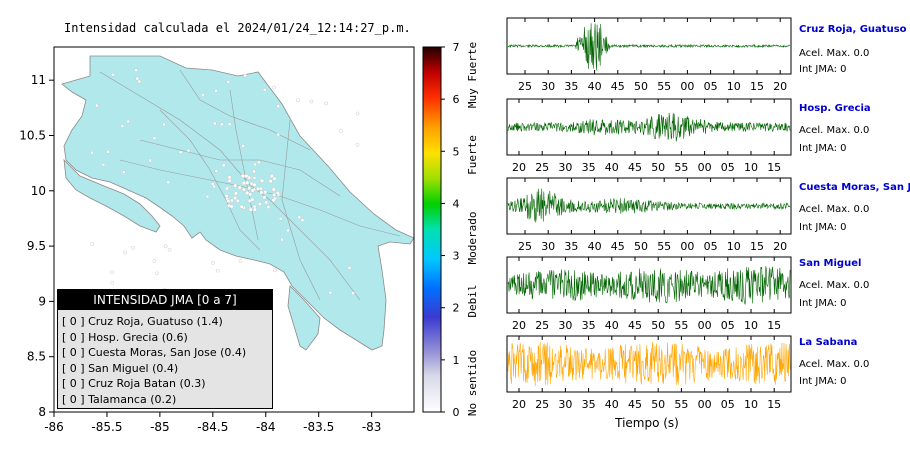  What do you see at coordinates (835, 108) in the screenshot?
I see `station-name: Hosp. Grecia` at bounding box center [835, 108].